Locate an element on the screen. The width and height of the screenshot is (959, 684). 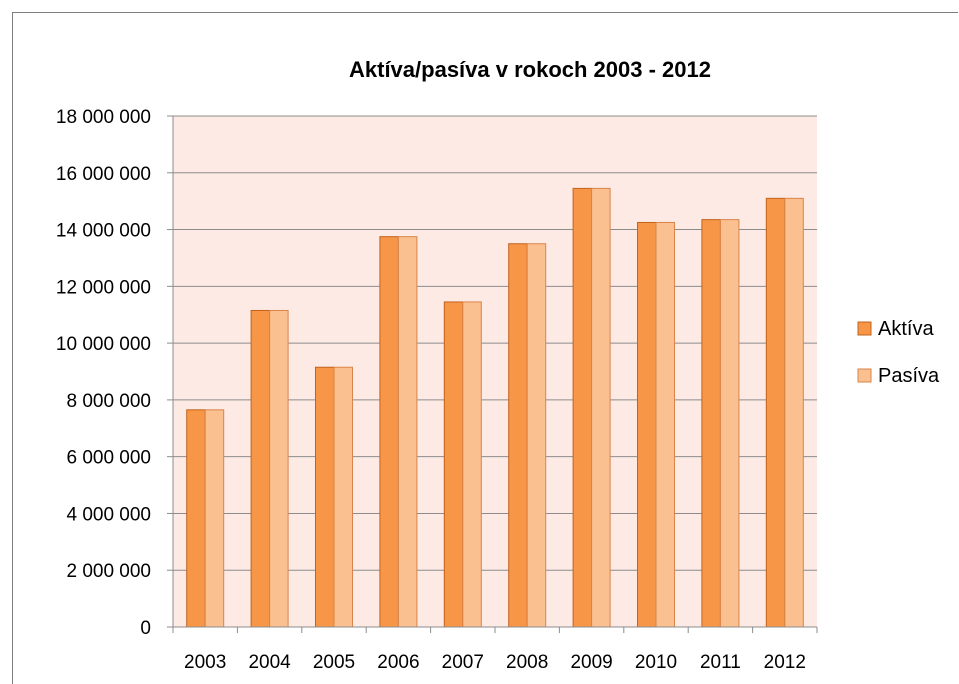
bar-aktiva-2009 is located at coordinates (582, 407).